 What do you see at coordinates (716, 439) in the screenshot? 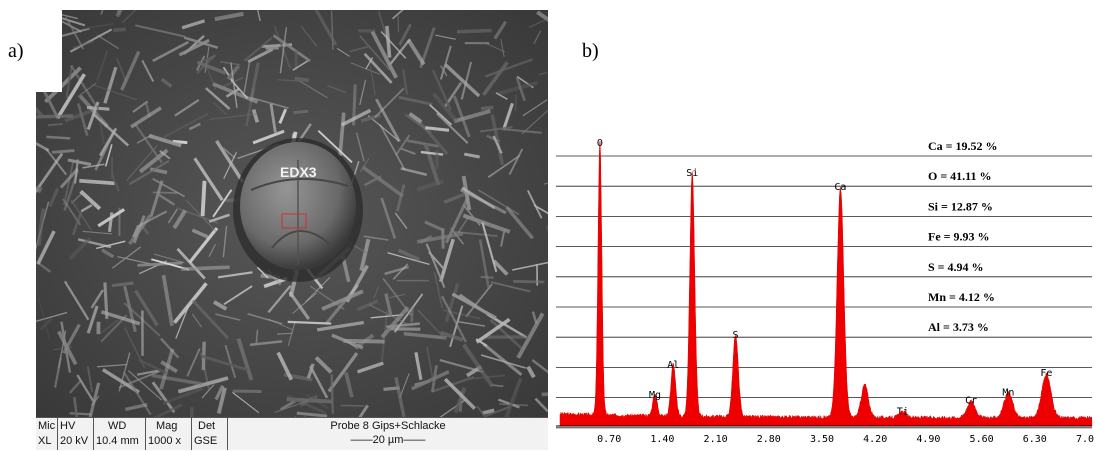
I see `x-tick-label: 2.10` at bounding box center [716, 439].